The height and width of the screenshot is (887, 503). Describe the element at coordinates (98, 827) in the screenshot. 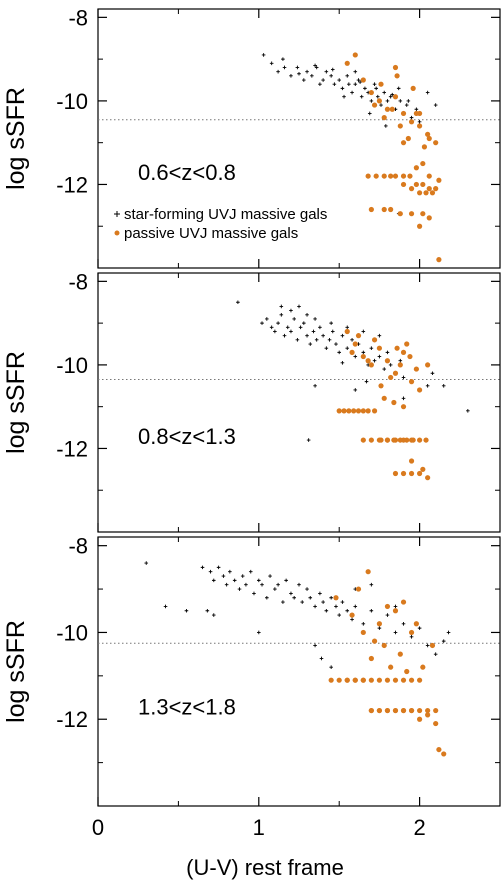

I see `x-tick-label: 0` at that location.